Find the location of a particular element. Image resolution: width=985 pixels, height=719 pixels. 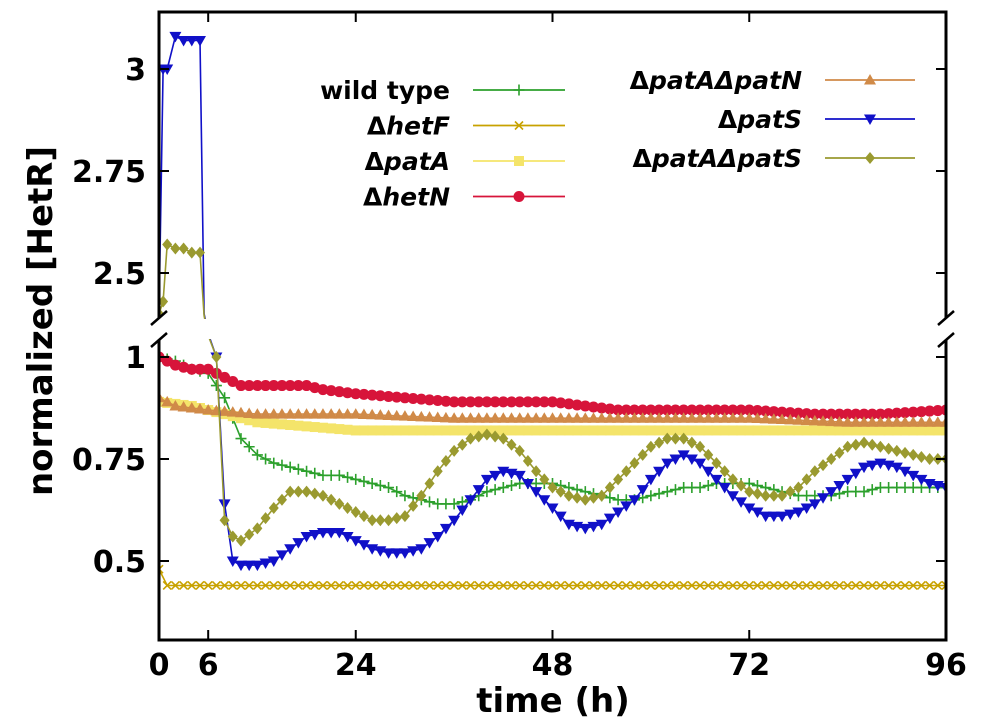

legend-marker is located at coordinates (870, 119).